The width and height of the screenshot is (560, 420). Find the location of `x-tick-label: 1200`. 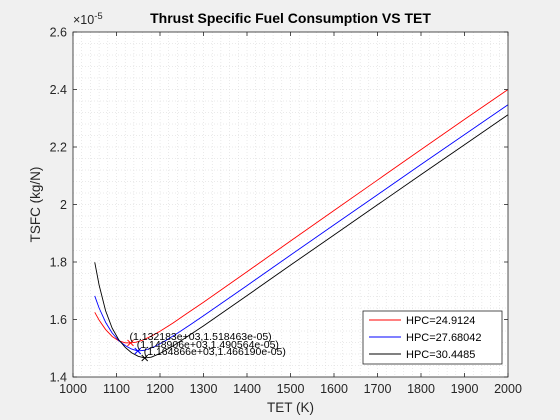

x-tick-label: 1200 is located at coordinates (160, 389).